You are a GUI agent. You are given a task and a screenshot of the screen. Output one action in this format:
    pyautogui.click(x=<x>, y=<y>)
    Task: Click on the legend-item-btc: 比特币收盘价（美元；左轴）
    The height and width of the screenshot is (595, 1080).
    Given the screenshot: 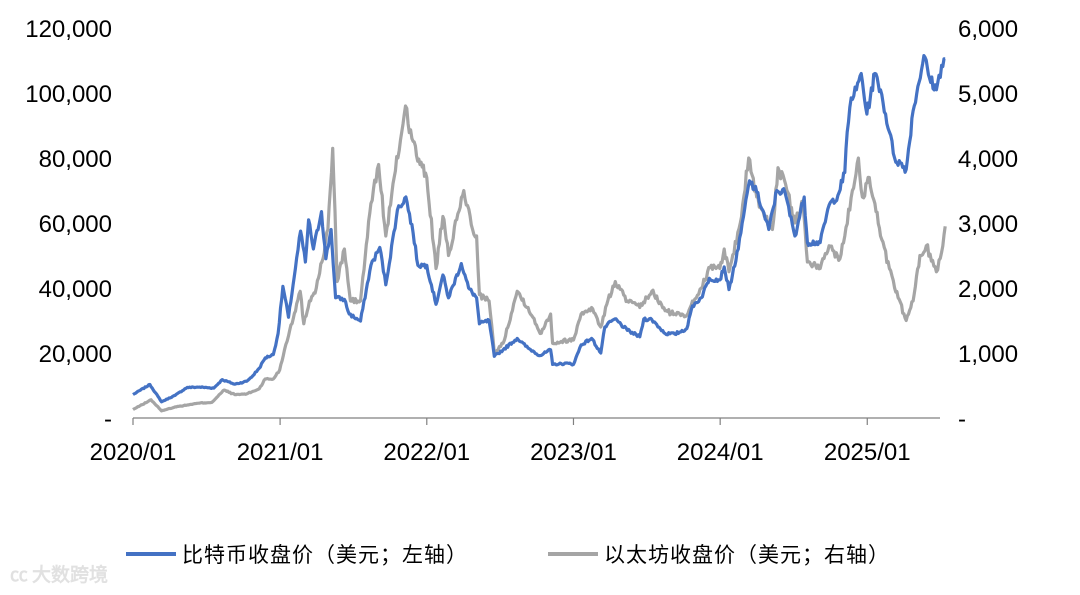 What is the action you would take?
    pyautogui.click(x=297, y=554)
    